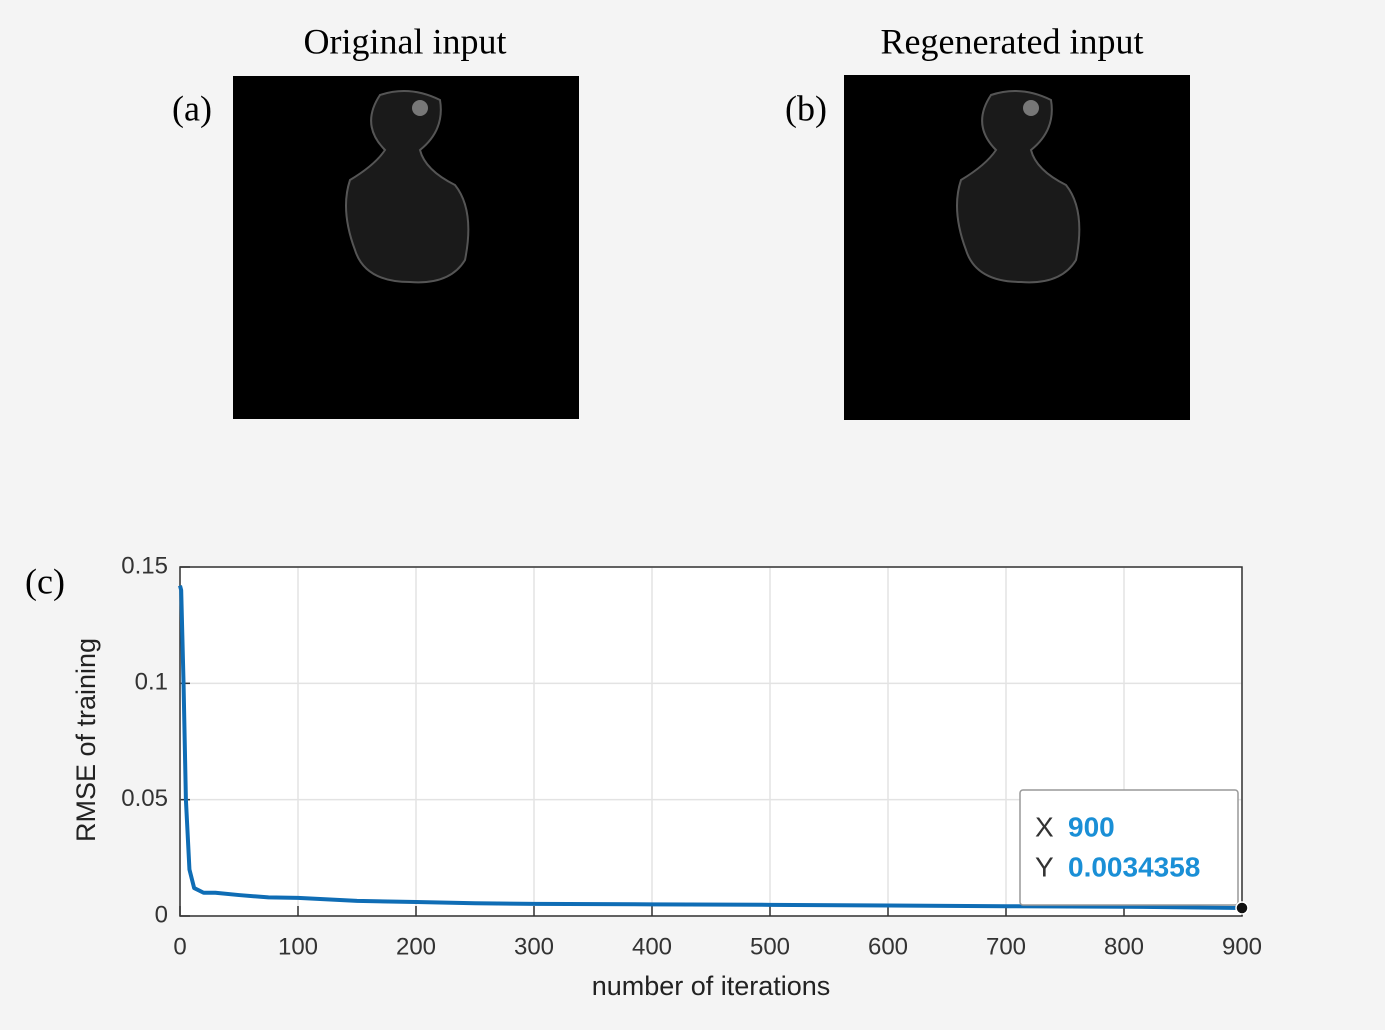  I want to click on x-tick-label: 900, so click(1242, 946).